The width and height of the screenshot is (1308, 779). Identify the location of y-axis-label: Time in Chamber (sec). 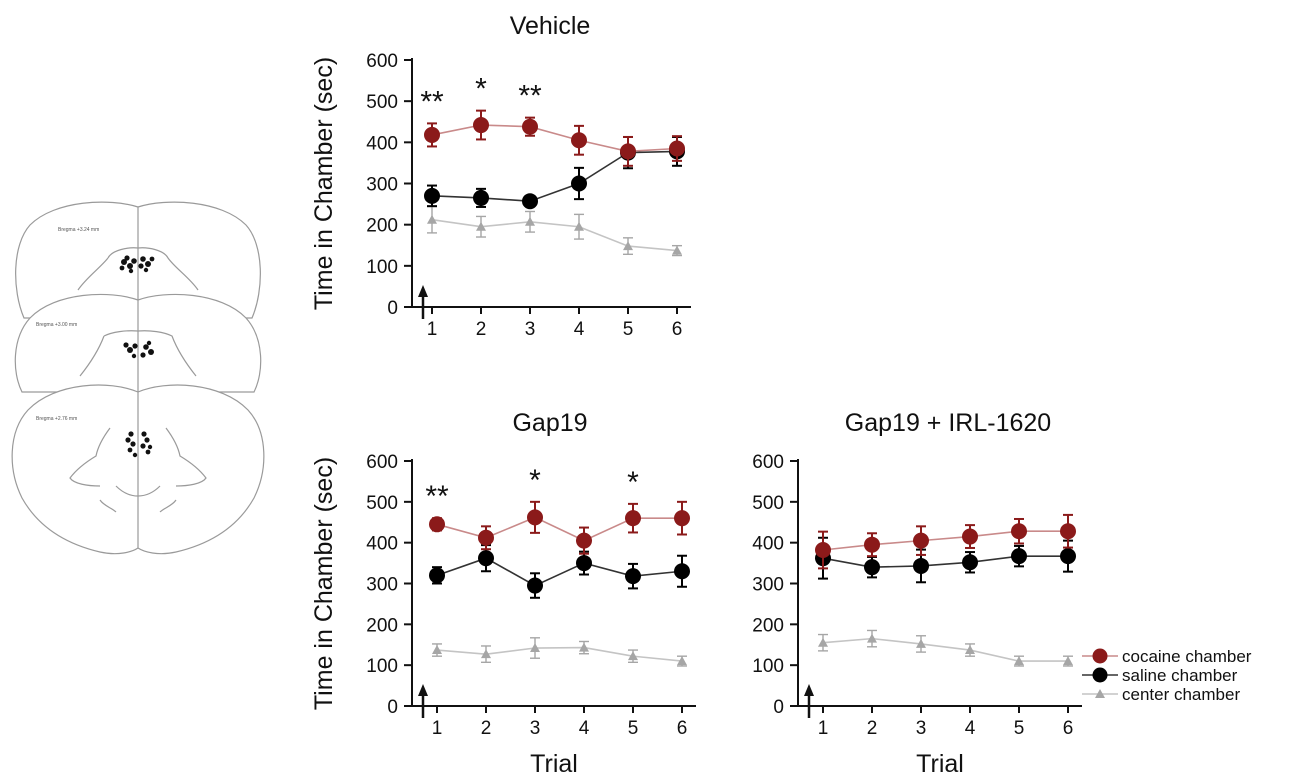
(324, 183).